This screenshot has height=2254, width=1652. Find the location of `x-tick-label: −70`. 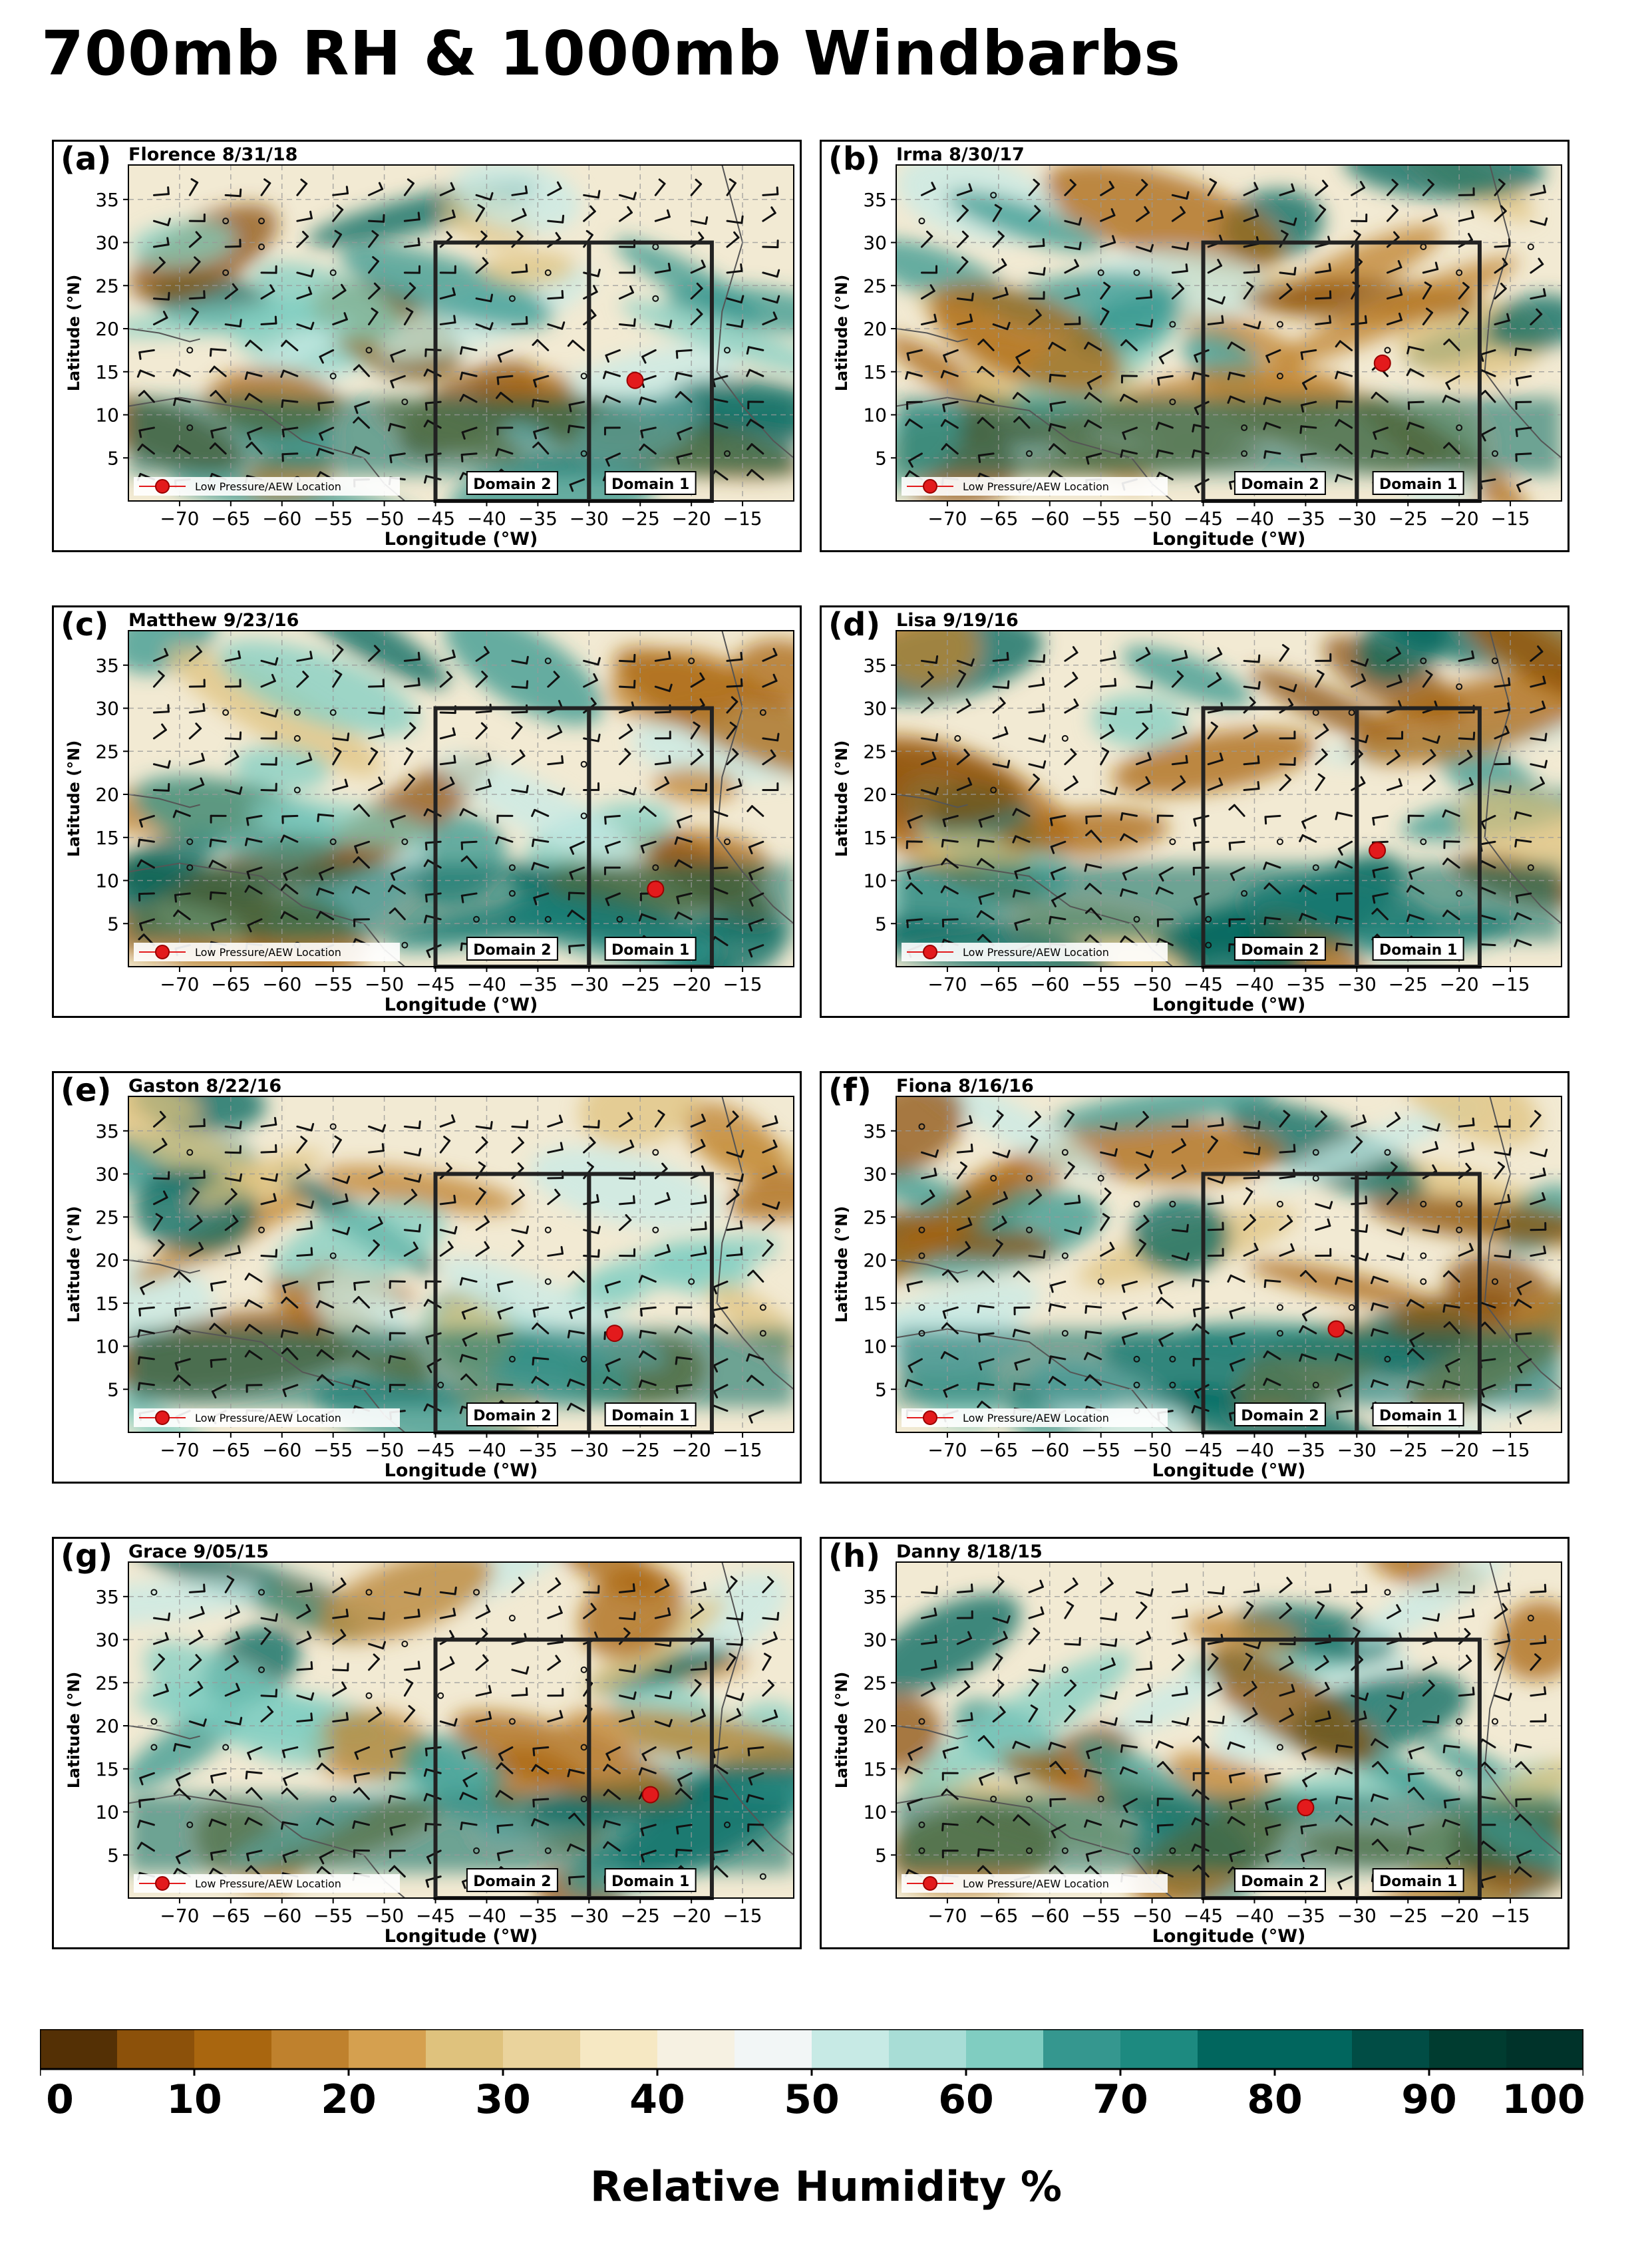

x-tick-label: −70 is located at coordinates (180, 1916).